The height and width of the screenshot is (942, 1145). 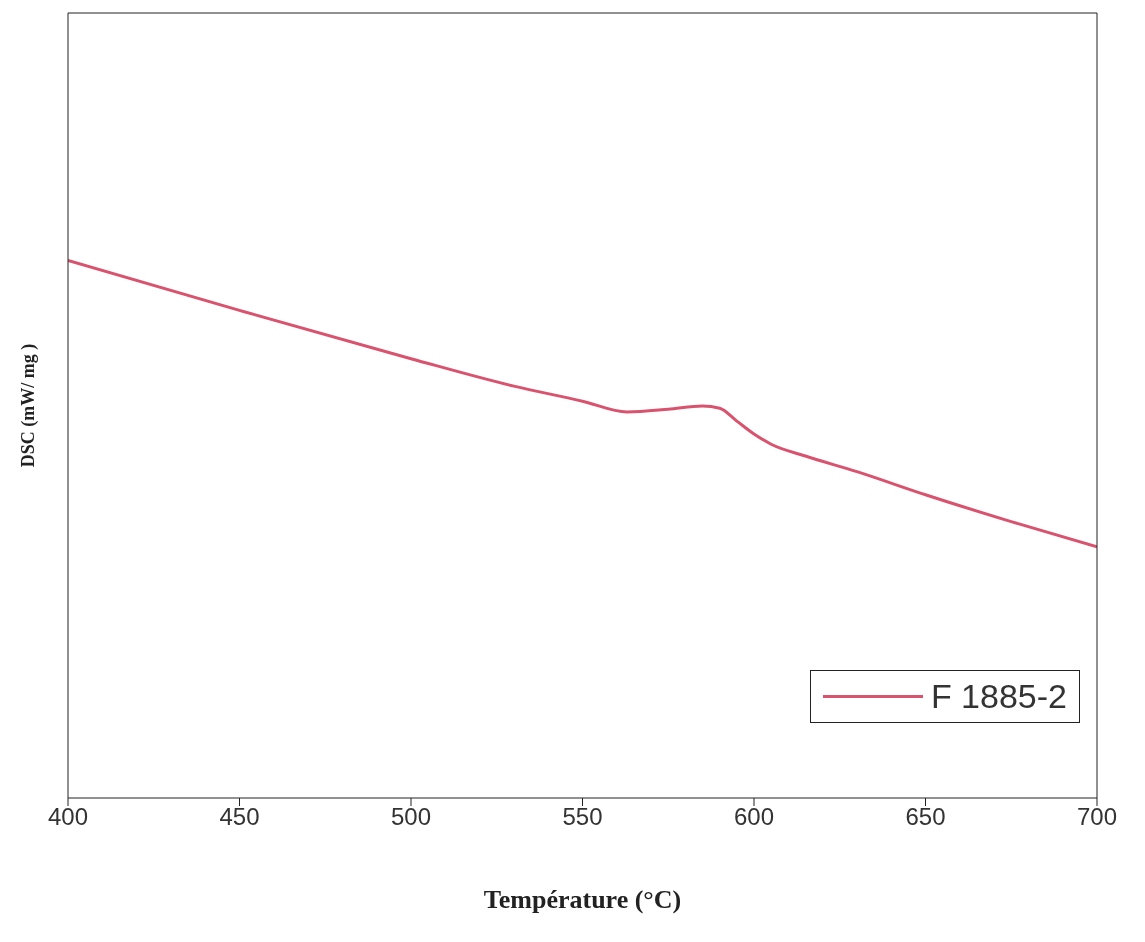 What do you see at coordinates (582, 899) in the screenshot?
I see `x-axis-title: Température (°C)` at bounding box center [582, 899].